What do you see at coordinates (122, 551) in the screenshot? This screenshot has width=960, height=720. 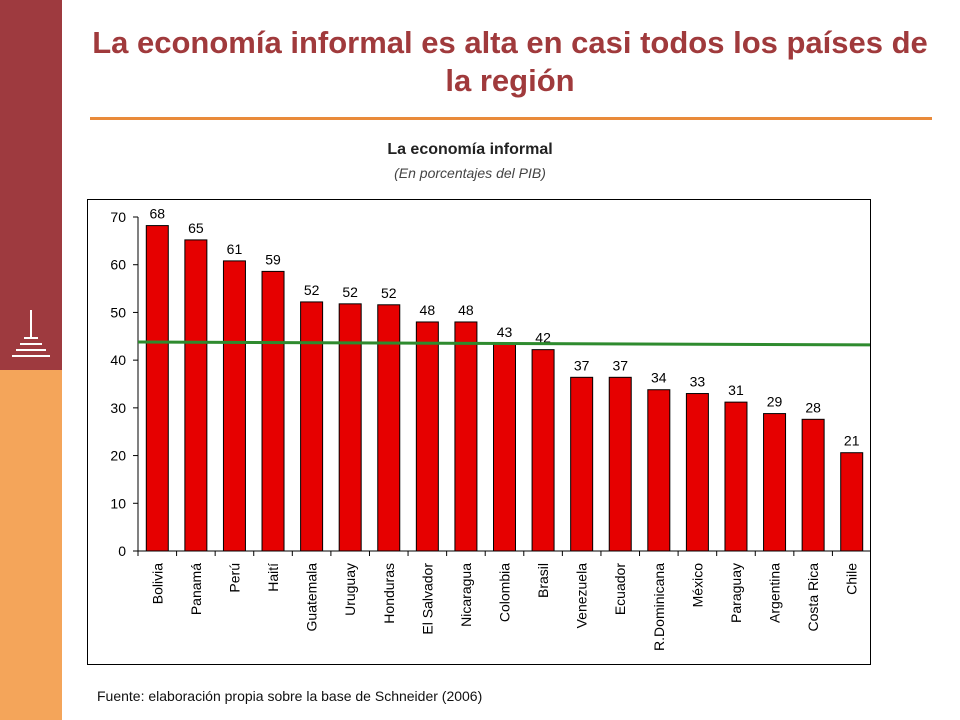 I see `y-tick-label: 0` at bounding box center [122, 551].